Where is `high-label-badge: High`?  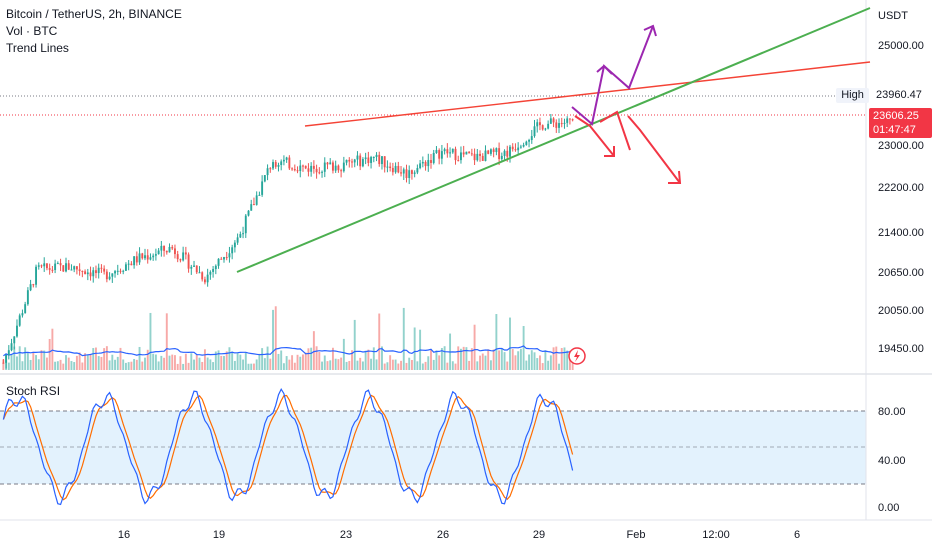 high-label-badge: High is located at coordinates (852, 95).